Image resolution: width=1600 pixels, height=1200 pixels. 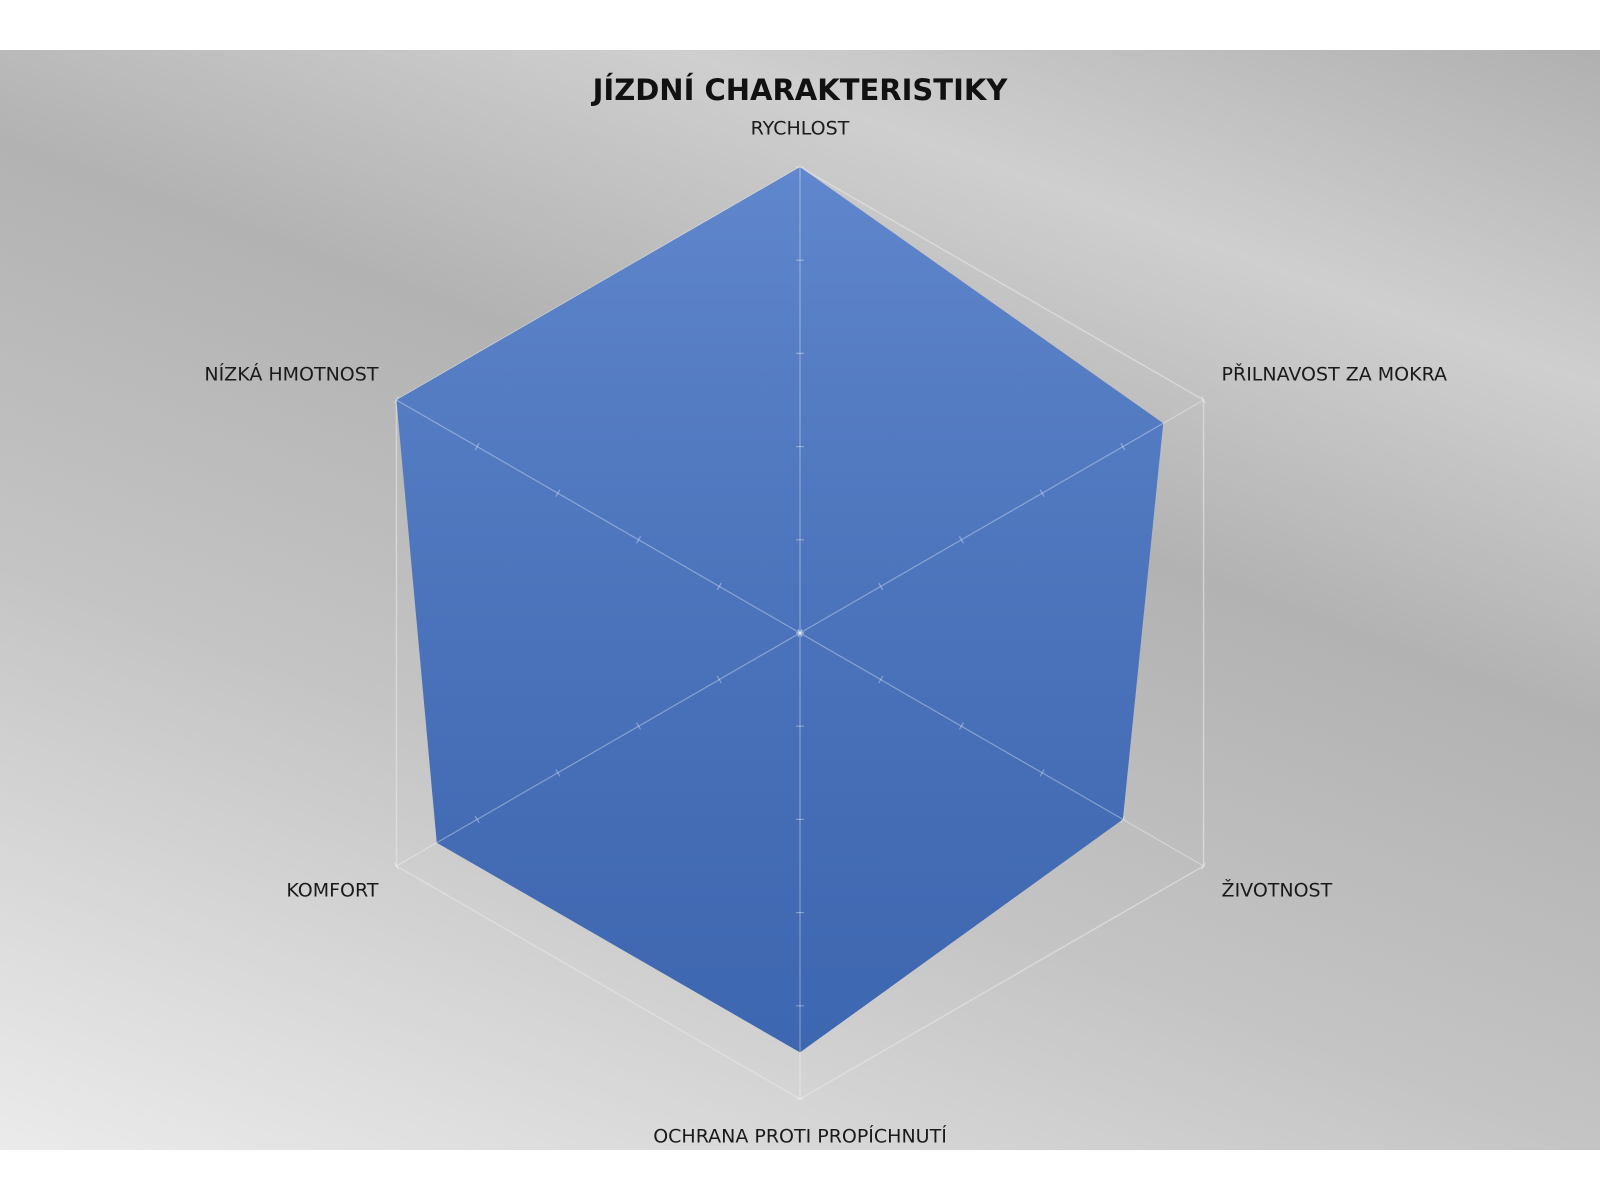 What do you see at coordinates (800, 1136) in the screenshot?
I see `category-label: OCHRANA PROTI PROPÍCHNUTÍ` at bounding box center [800, 1136].